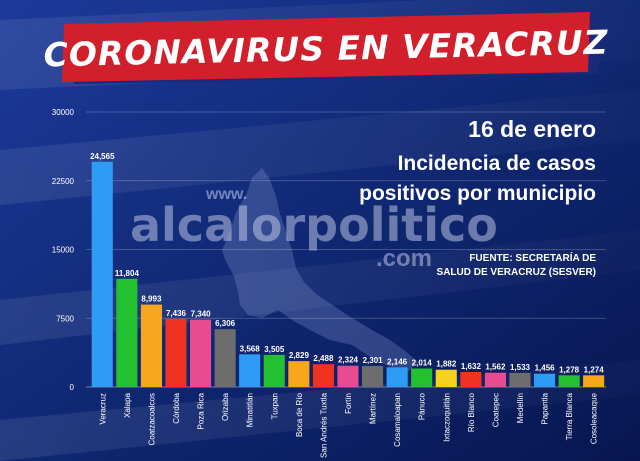 This screenshot has width=640, height=461. I want to click on x-category-label: Orizaba, so click(225, 406).